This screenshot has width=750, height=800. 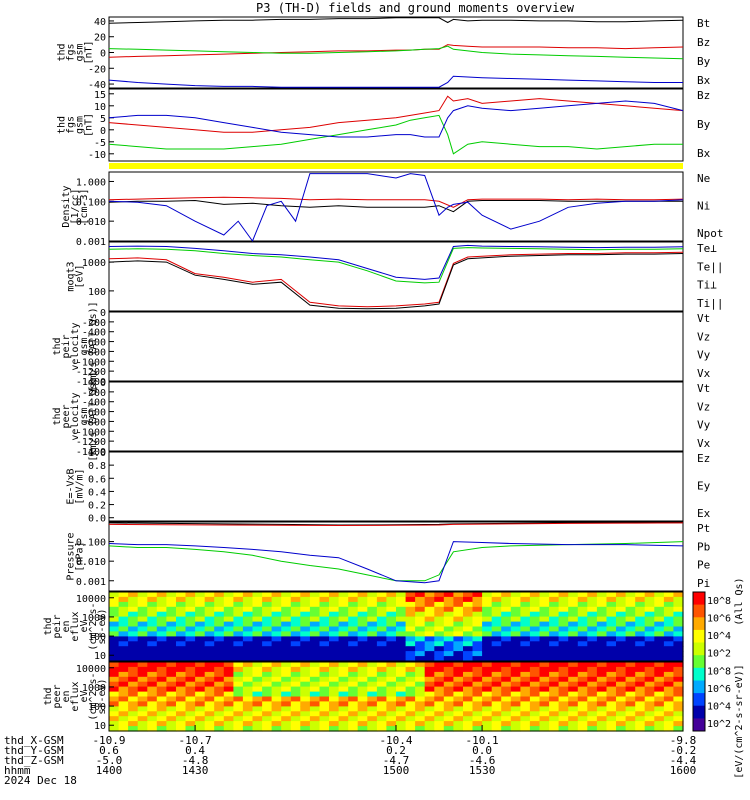 What do you see at coordinates (703, 458) in the screenshot?
I see `legend-entry: Ez` at bounding box center [703, 458].